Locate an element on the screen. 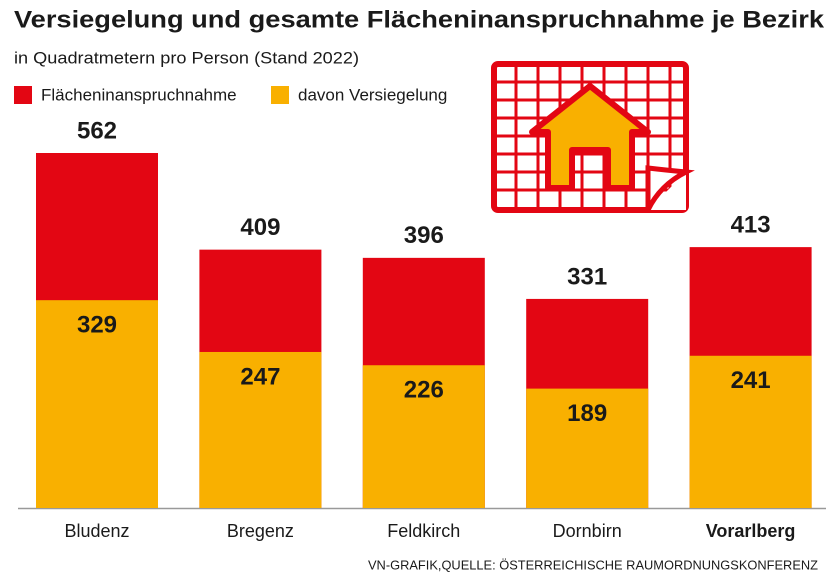 The width and height of the screenshot is (838, 579). value-label: 409 is located at coordinates (260, 227).